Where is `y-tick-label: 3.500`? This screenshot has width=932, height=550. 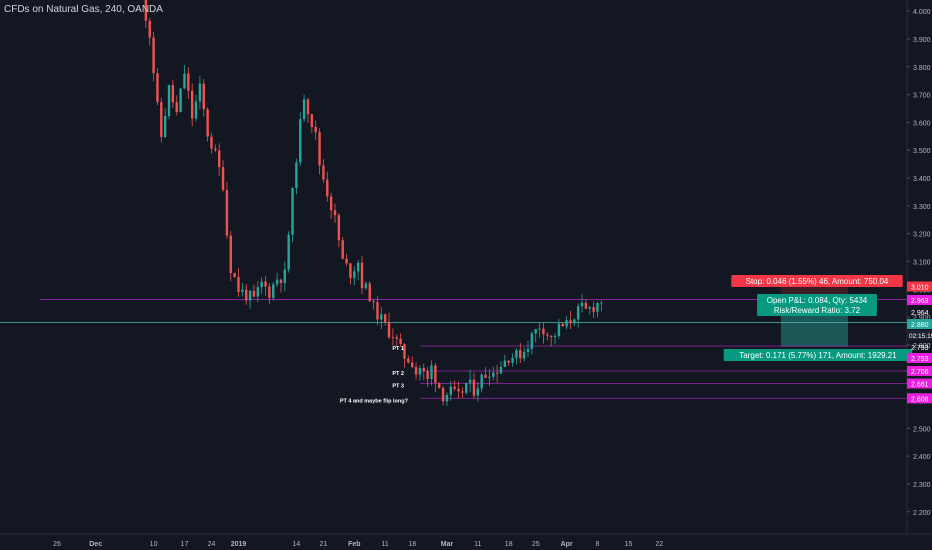 y-tick-label: 3.500 is located at coordinates (922, 151).